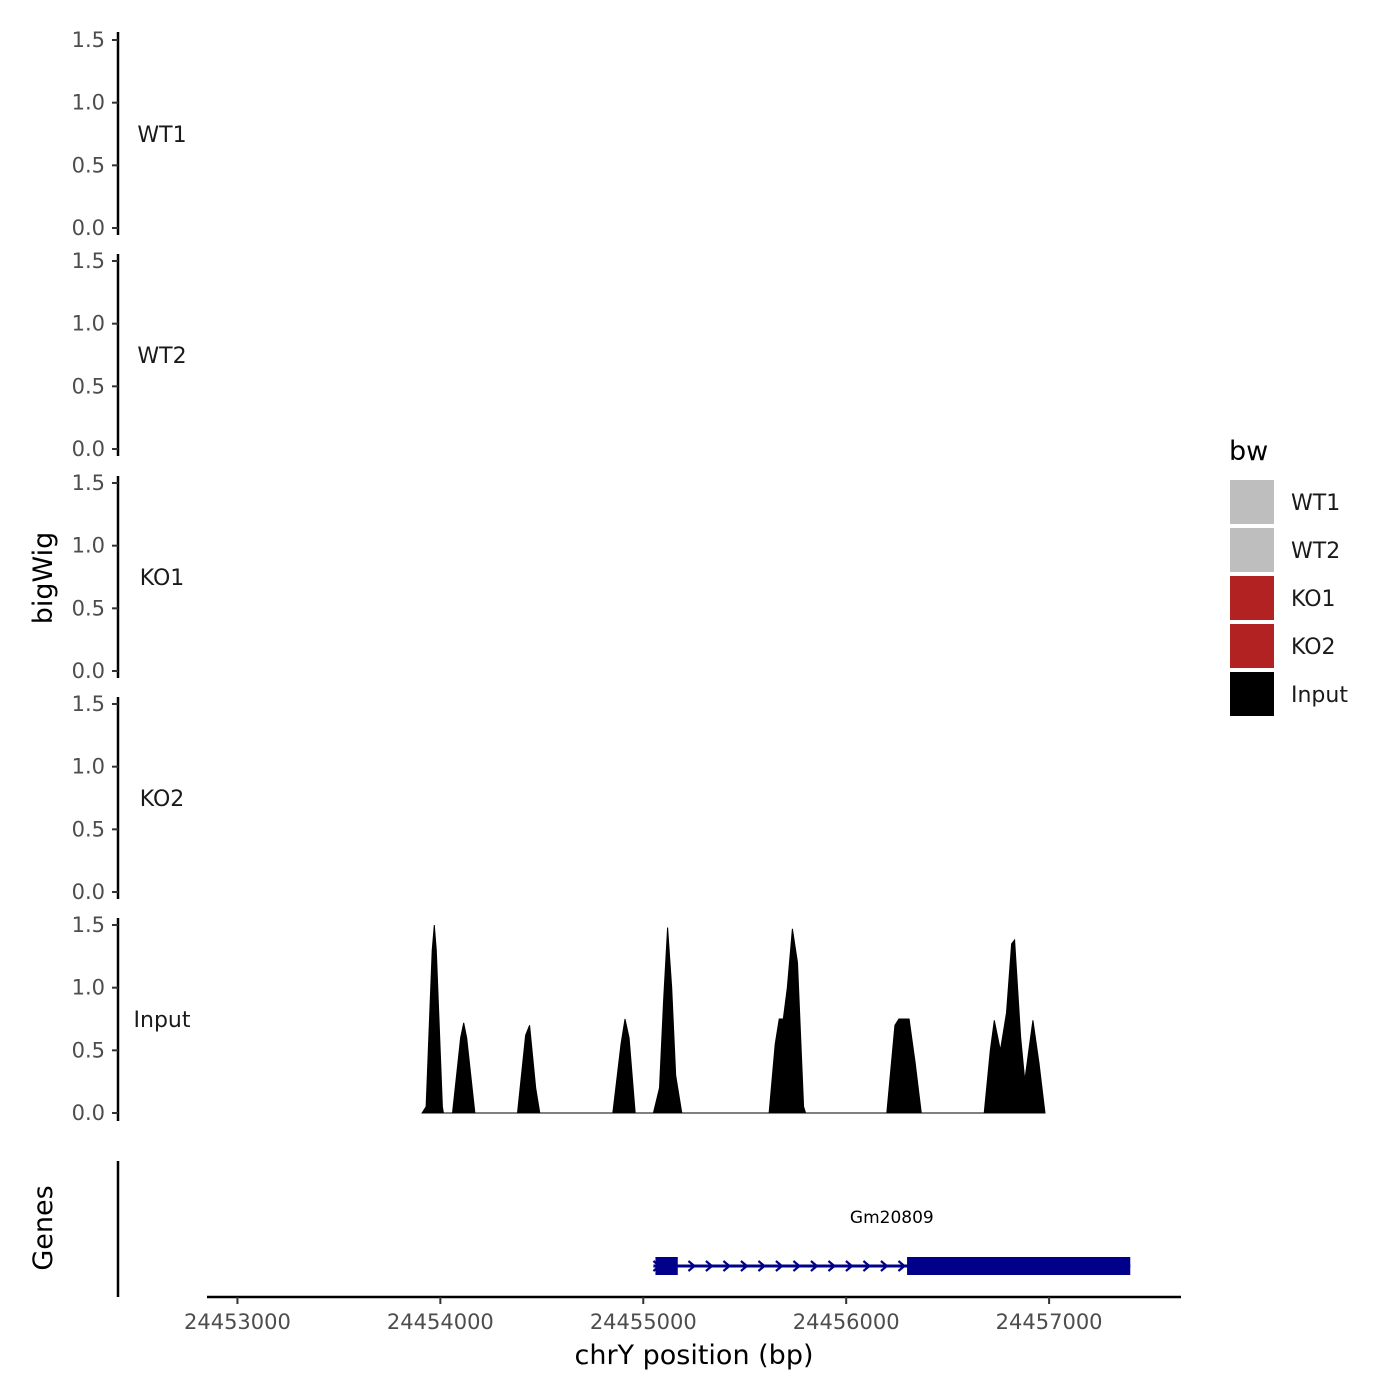 This screenshot has height=1400, width=1400. What do you see at coordinates (162, 1020) in the screenshot?
I see `track-label: Input` at bounding box center [162, 1020].